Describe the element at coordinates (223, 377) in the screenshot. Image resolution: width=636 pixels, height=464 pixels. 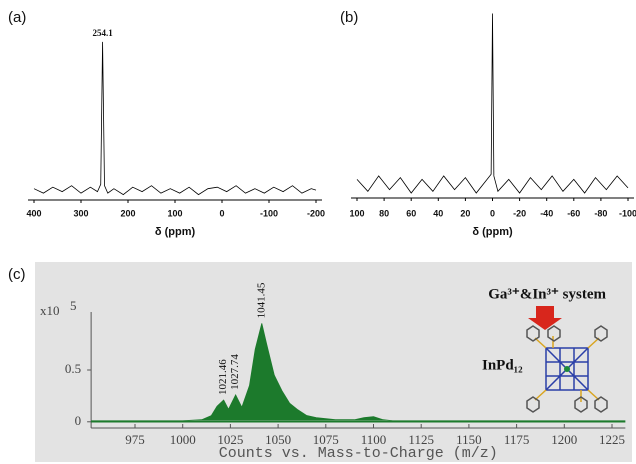
I see `peak-label: 1021.46` at that location.